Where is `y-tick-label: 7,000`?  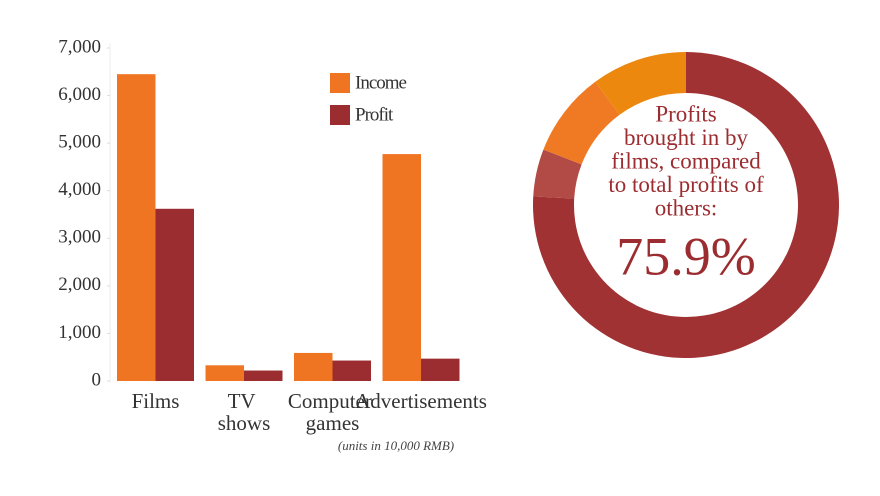 y-tick-label: 7,000 is located at coordinates (79, 46).